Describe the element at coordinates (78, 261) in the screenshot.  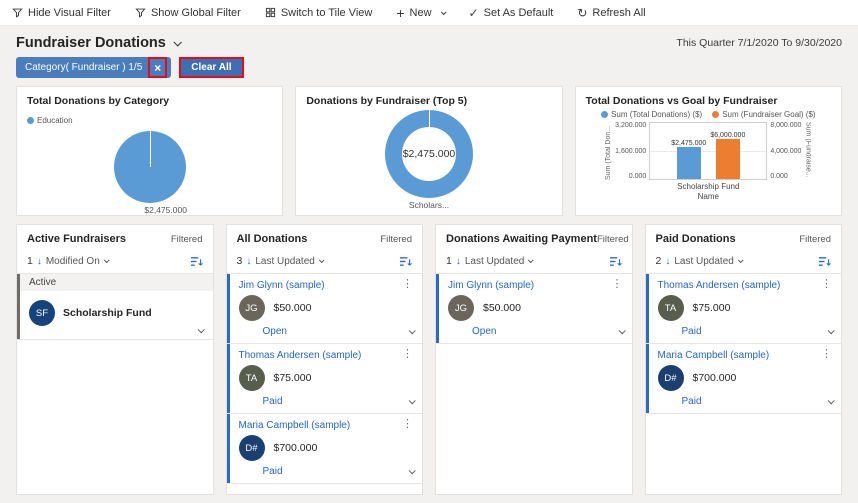
I see `sort-field-dropdown: Modified On` at that location.